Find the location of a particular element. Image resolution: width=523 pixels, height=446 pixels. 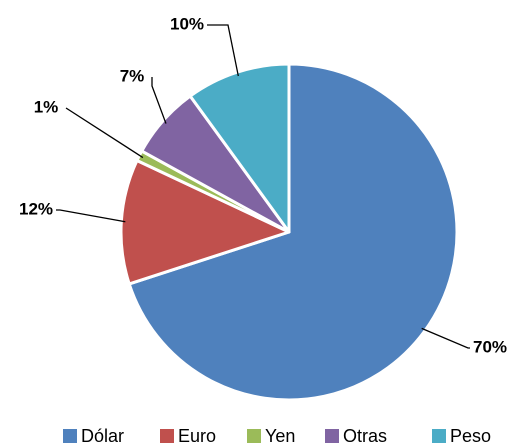

legend-label: Peso is located at coordinates (470, 436).